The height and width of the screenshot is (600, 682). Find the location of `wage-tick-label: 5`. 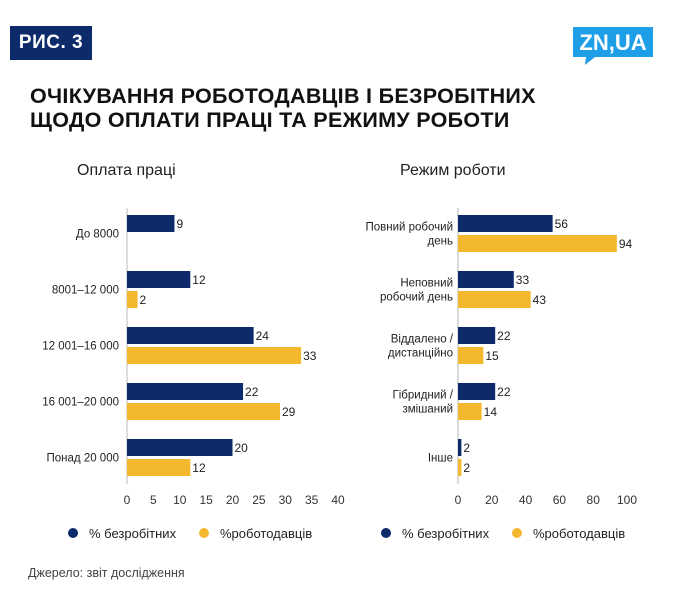

wage-tick-label: 5 is located at coordinates (153, 500).